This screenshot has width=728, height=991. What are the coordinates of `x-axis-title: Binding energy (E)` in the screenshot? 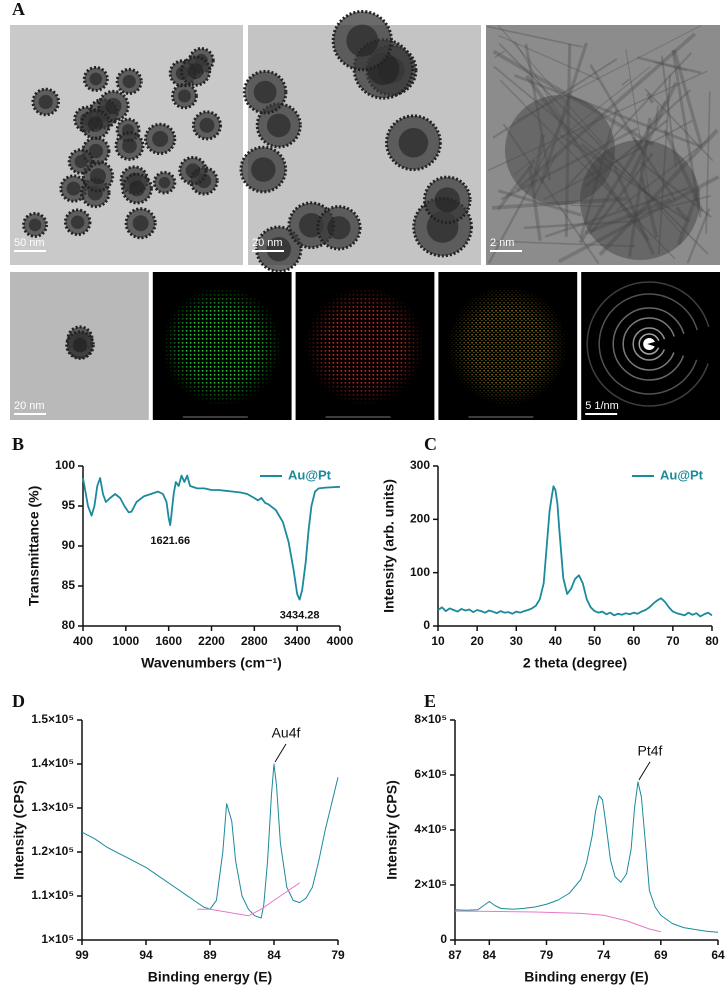 It's located at (210, 977).